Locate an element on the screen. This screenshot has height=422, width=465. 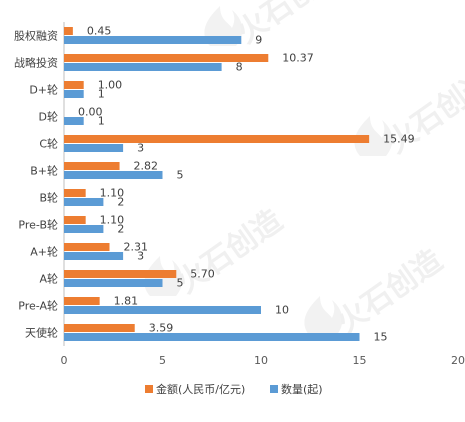
amount-data-label: 15.49 is located at coordinates (399, 139).